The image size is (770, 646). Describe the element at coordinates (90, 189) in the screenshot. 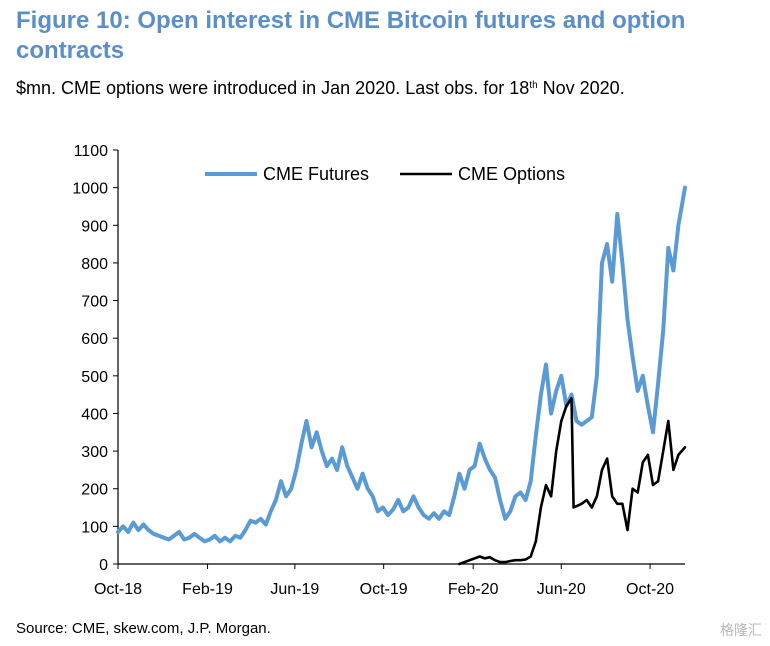

I see `y-tick-label: 1000` at that location.